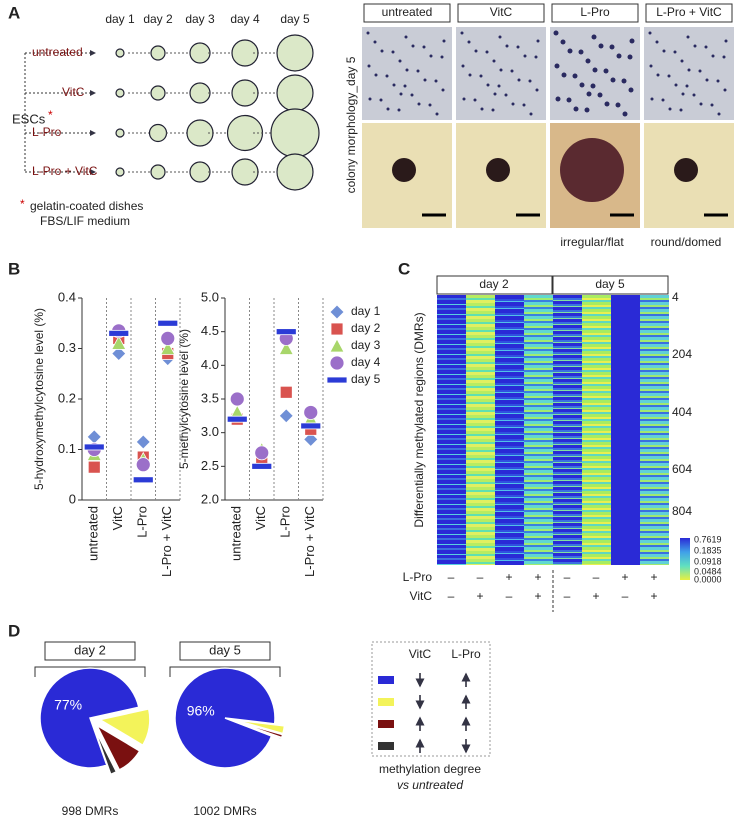 The image size is (744, 822). Describe the element at coordinates (689, 73) in the screenshot. I see `photo` at that location.